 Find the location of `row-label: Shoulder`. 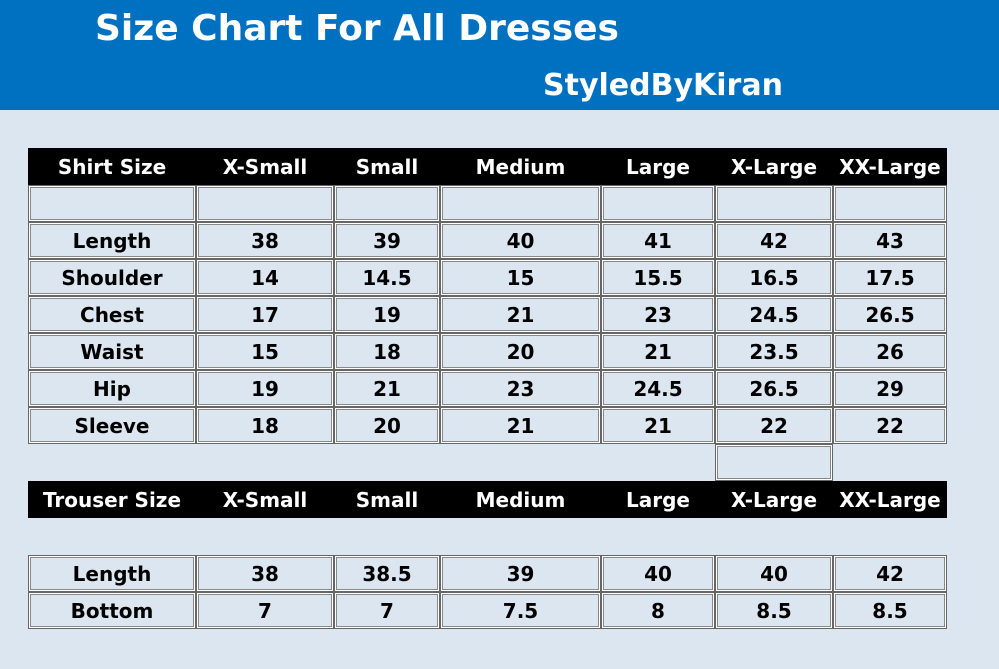

row-label: Shoulder is located at coordinates (112, 277).